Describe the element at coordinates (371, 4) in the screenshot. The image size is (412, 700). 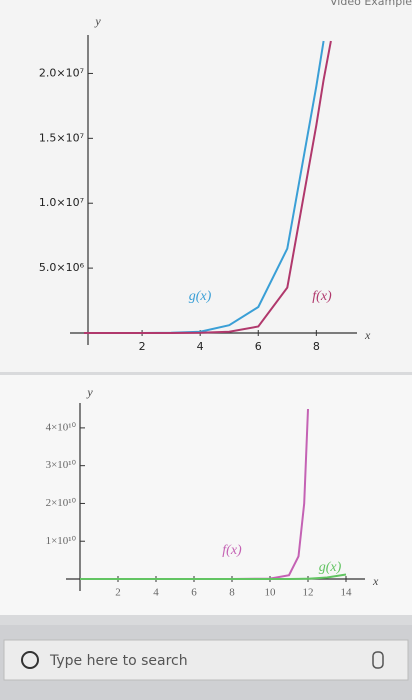
I see `header: Video Example` at that location.